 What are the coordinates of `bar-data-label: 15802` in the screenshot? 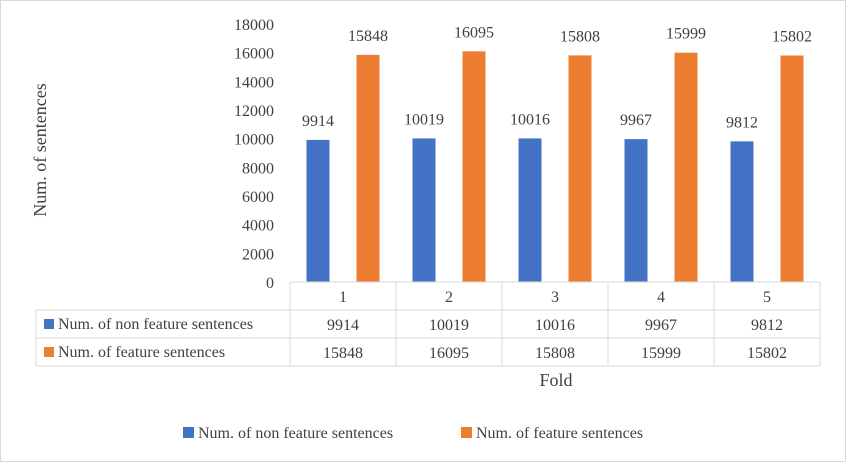 It's located at (792, 37).